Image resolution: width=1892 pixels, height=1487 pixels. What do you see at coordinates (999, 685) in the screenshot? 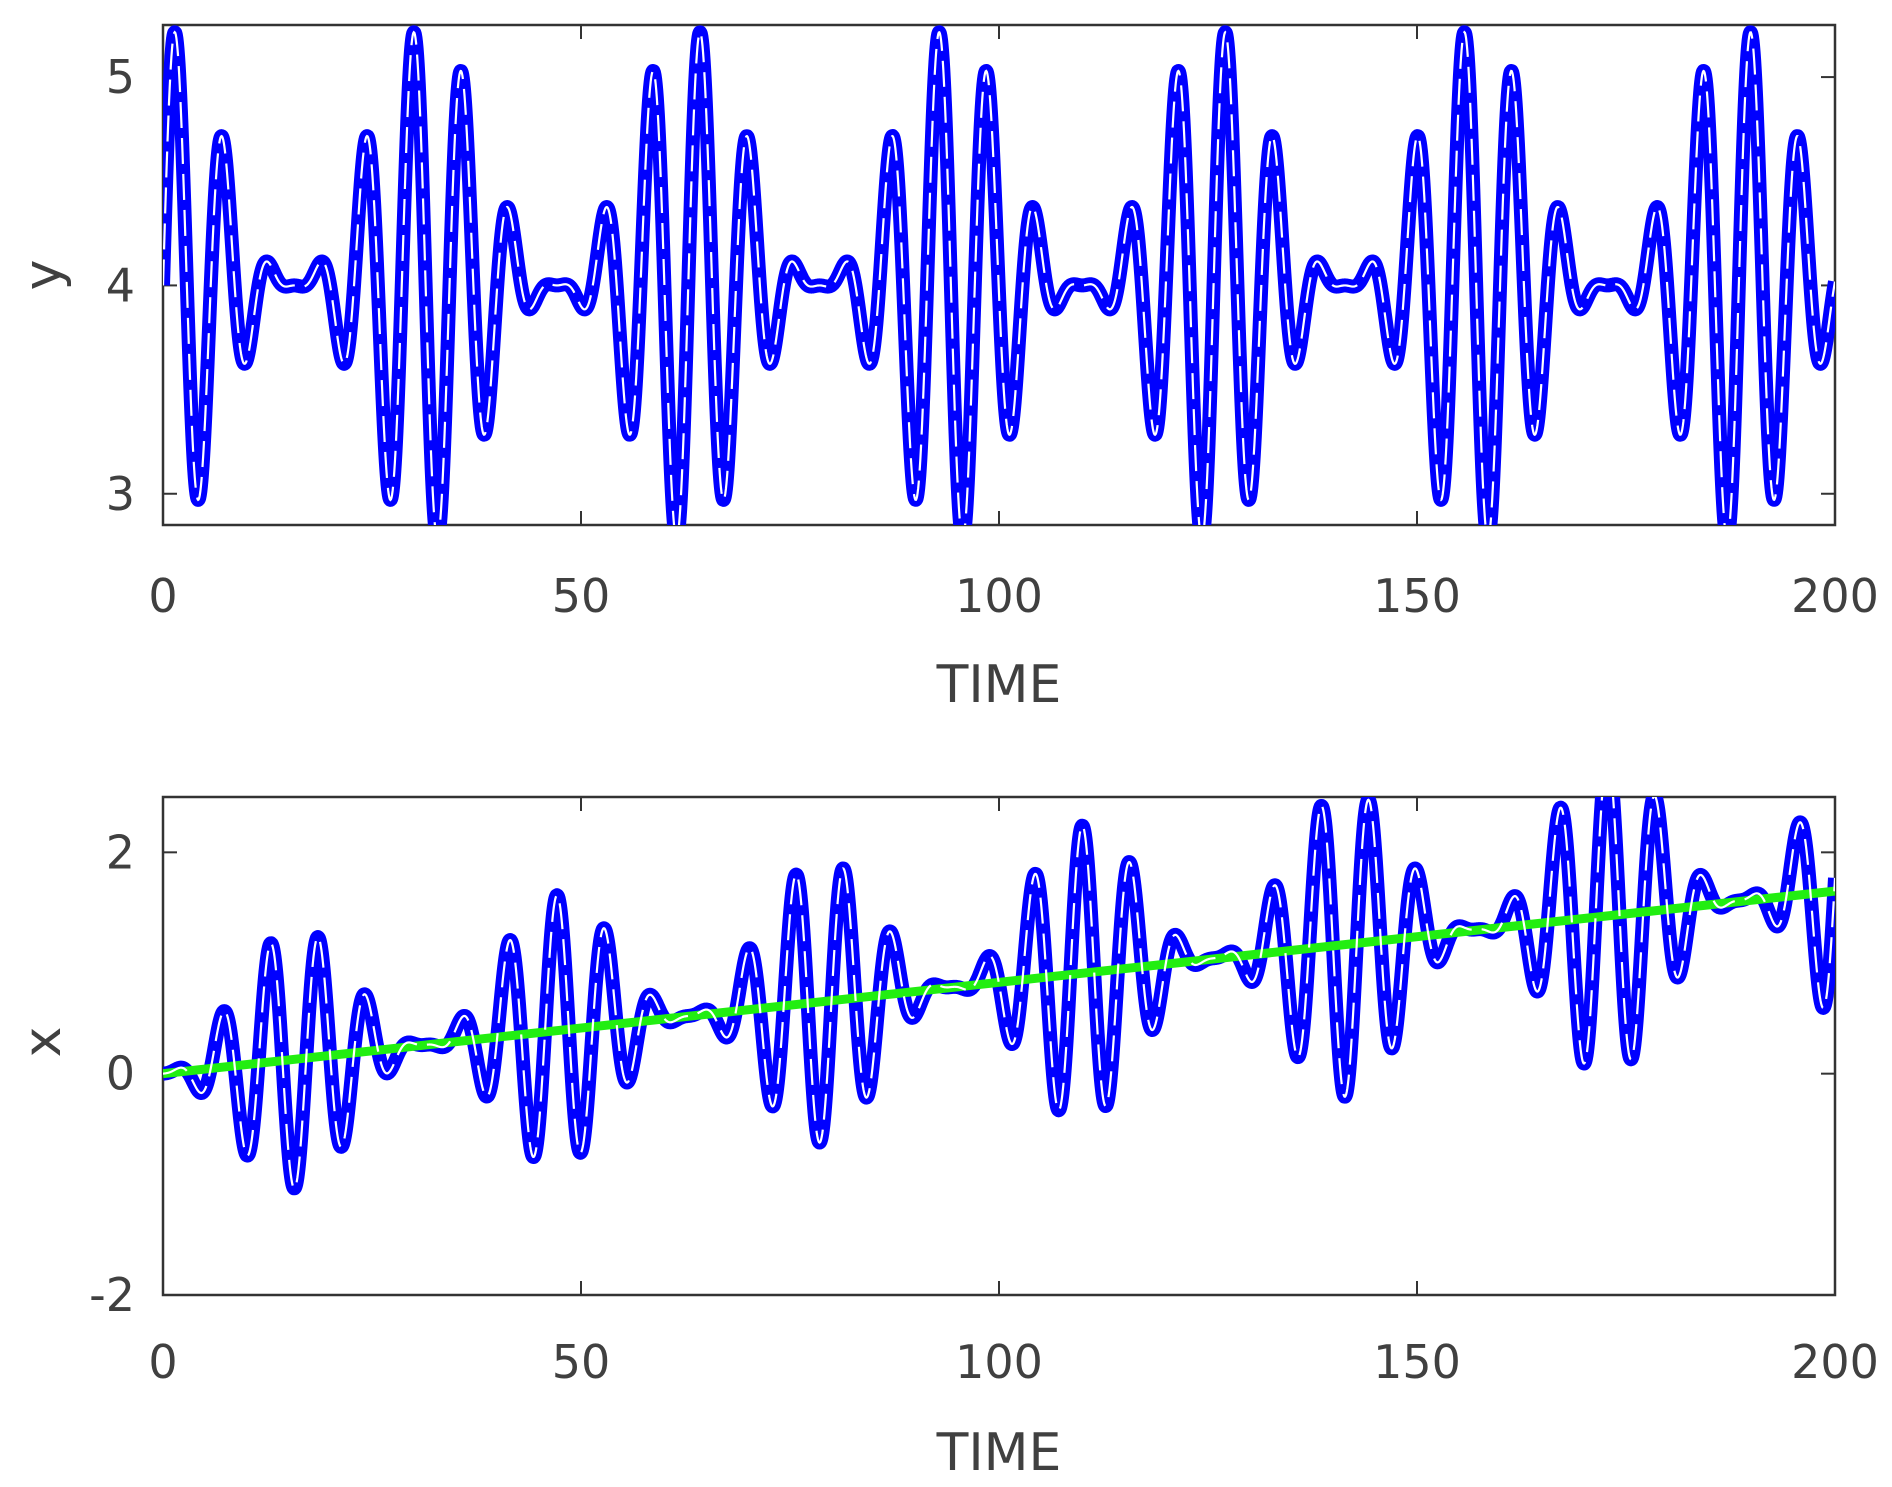
I see `x-axis-label-top: TIME` at bounding box center [999, 685].